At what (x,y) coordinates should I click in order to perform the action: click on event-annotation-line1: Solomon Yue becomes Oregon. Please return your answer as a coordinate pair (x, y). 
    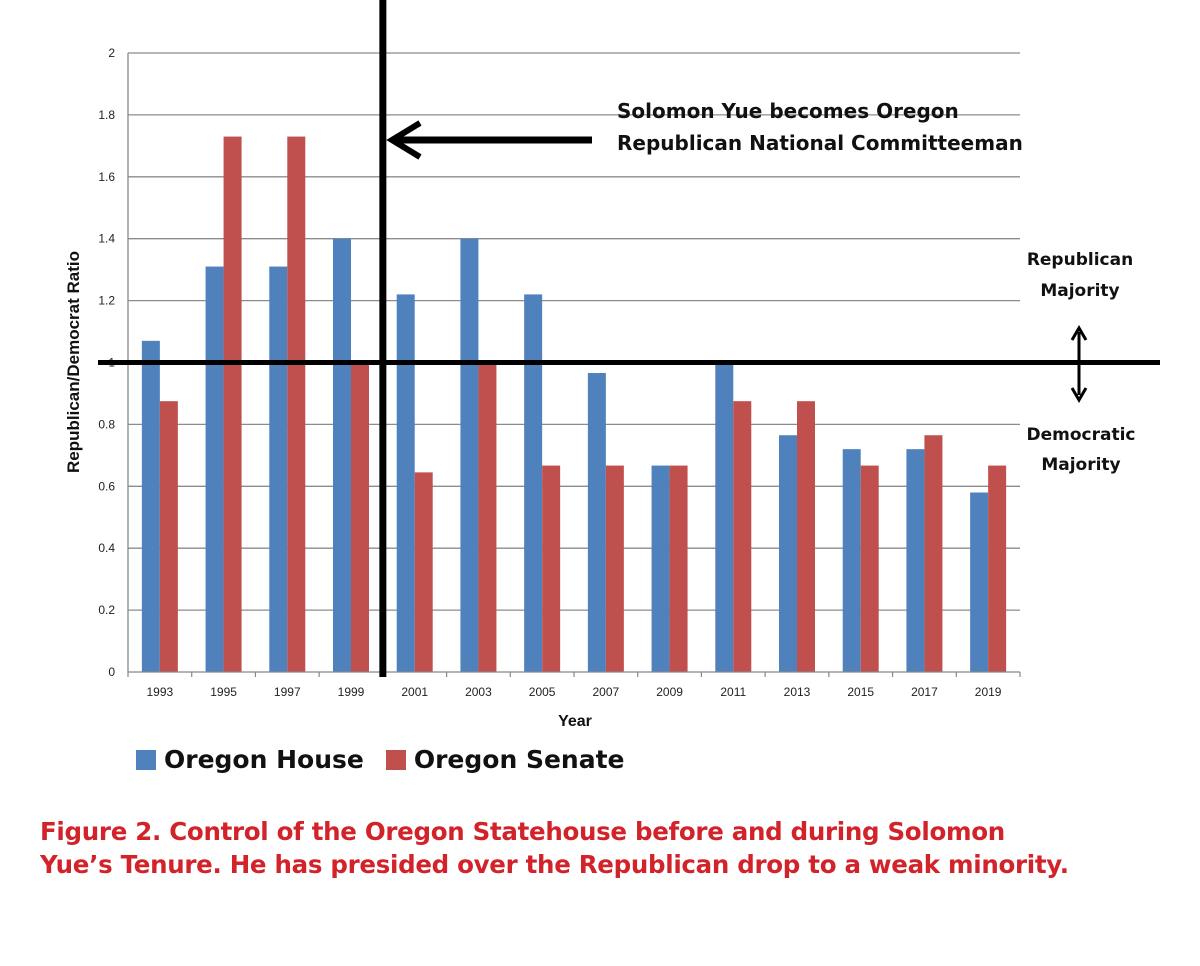
    Looking at the image, I should click on (788, 111).